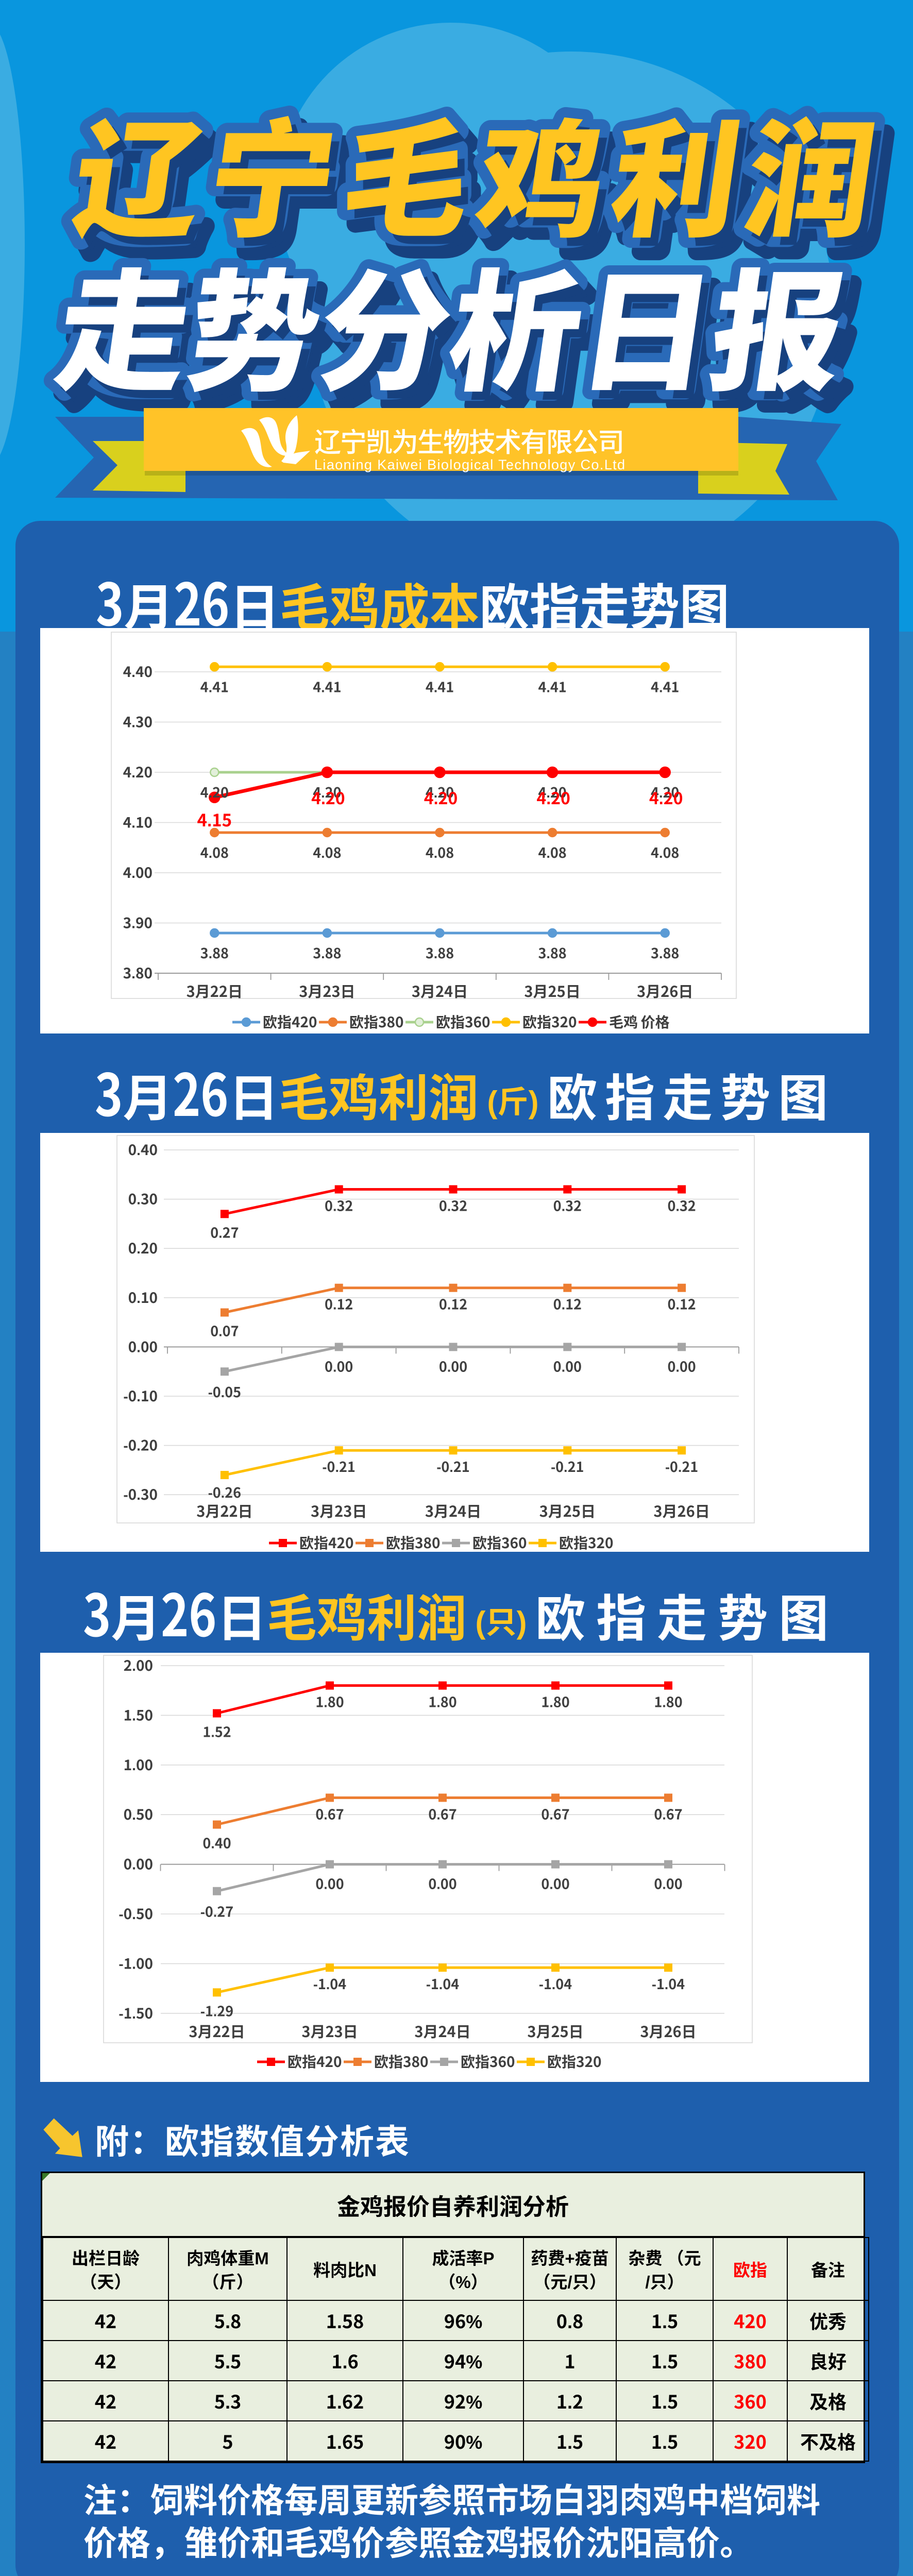  Describe the element at coordinates (225, 1391) in the screenshot. I see `svg-text: -0.05` at that location.